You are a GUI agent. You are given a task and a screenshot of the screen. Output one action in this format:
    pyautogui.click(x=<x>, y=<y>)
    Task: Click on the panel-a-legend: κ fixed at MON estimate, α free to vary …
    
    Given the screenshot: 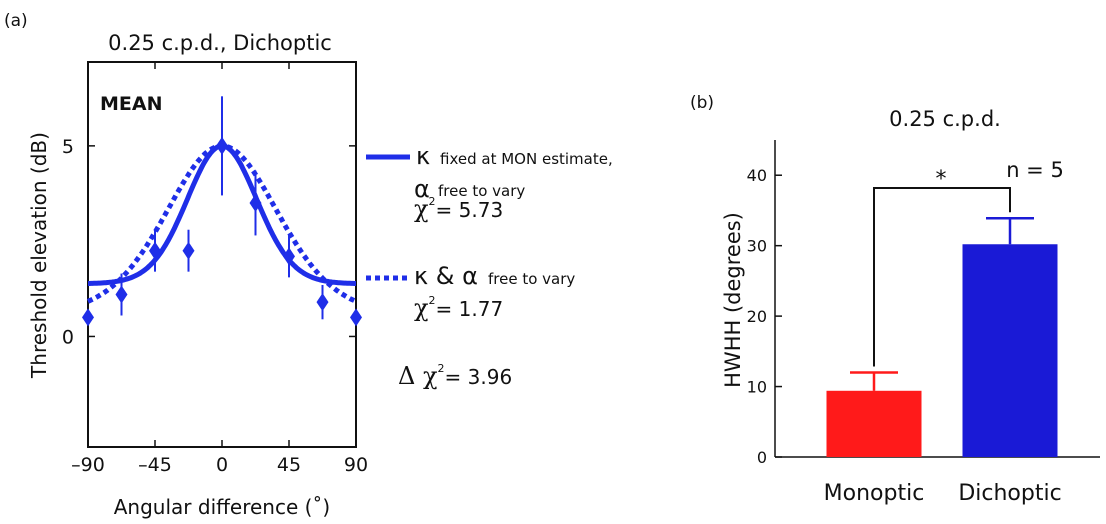 What is the action you would take?
    pyautogui.click(x=489, y=266)
    